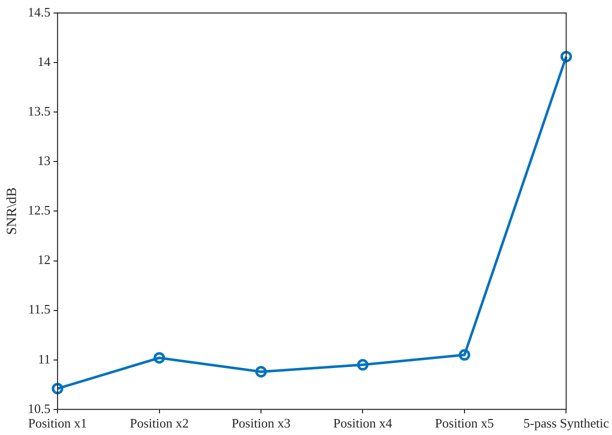  What do you see at coordinates (45, 61) in the screenshot?
I see `y-tick-label: 14` at bounding box center [45, 61].